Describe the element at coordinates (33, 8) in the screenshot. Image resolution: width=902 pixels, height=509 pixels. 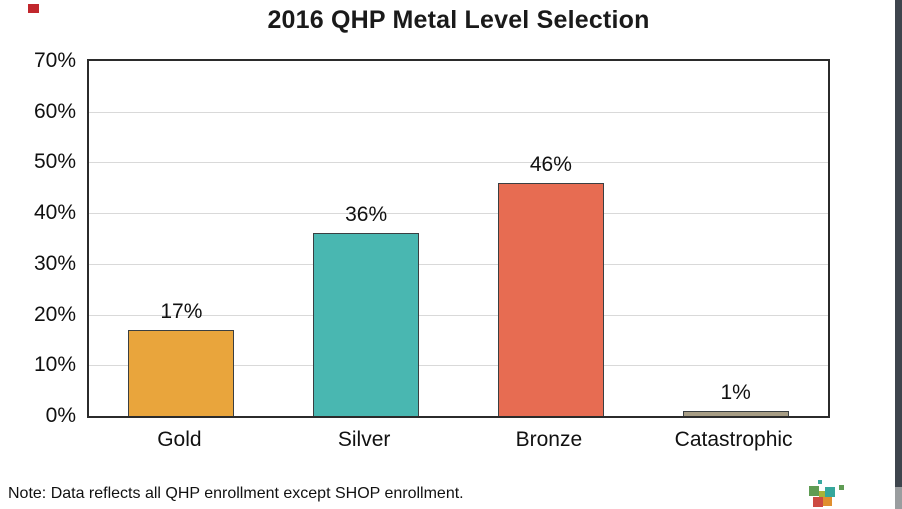
I see `red-marker` at that location.